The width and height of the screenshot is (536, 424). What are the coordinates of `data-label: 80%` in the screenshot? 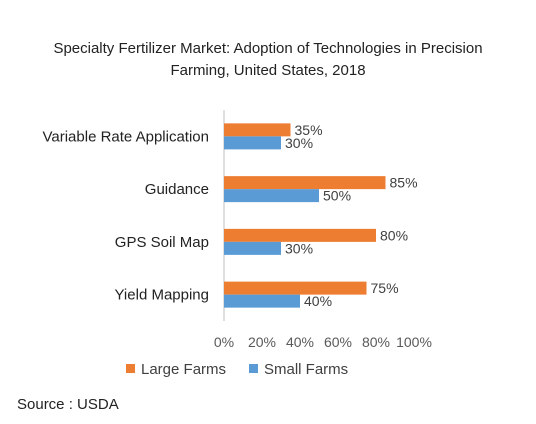 It's located at (394, 235).